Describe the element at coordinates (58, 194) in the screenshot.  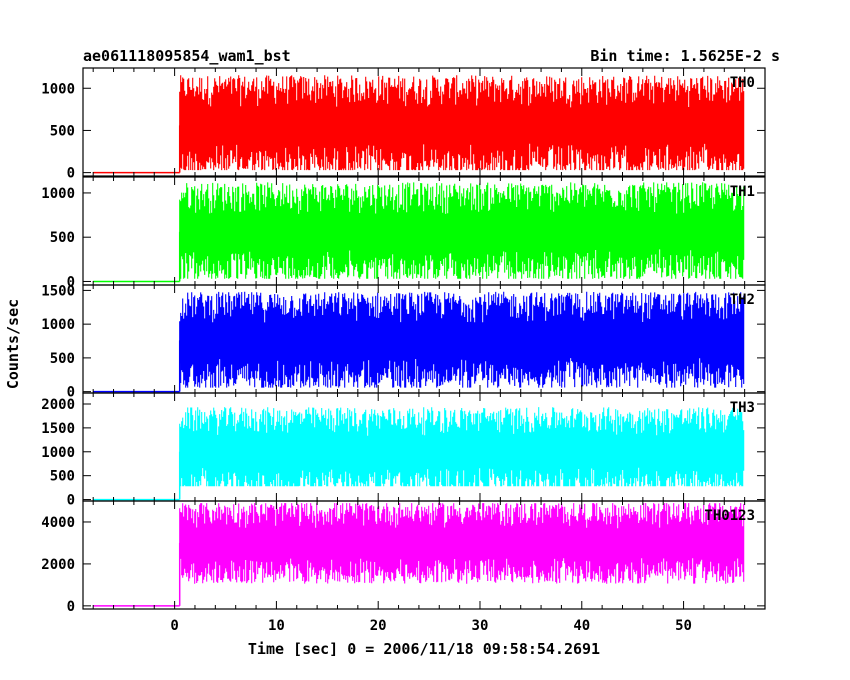
I see `ytick-label-TH1-1000: 1000` at that location.